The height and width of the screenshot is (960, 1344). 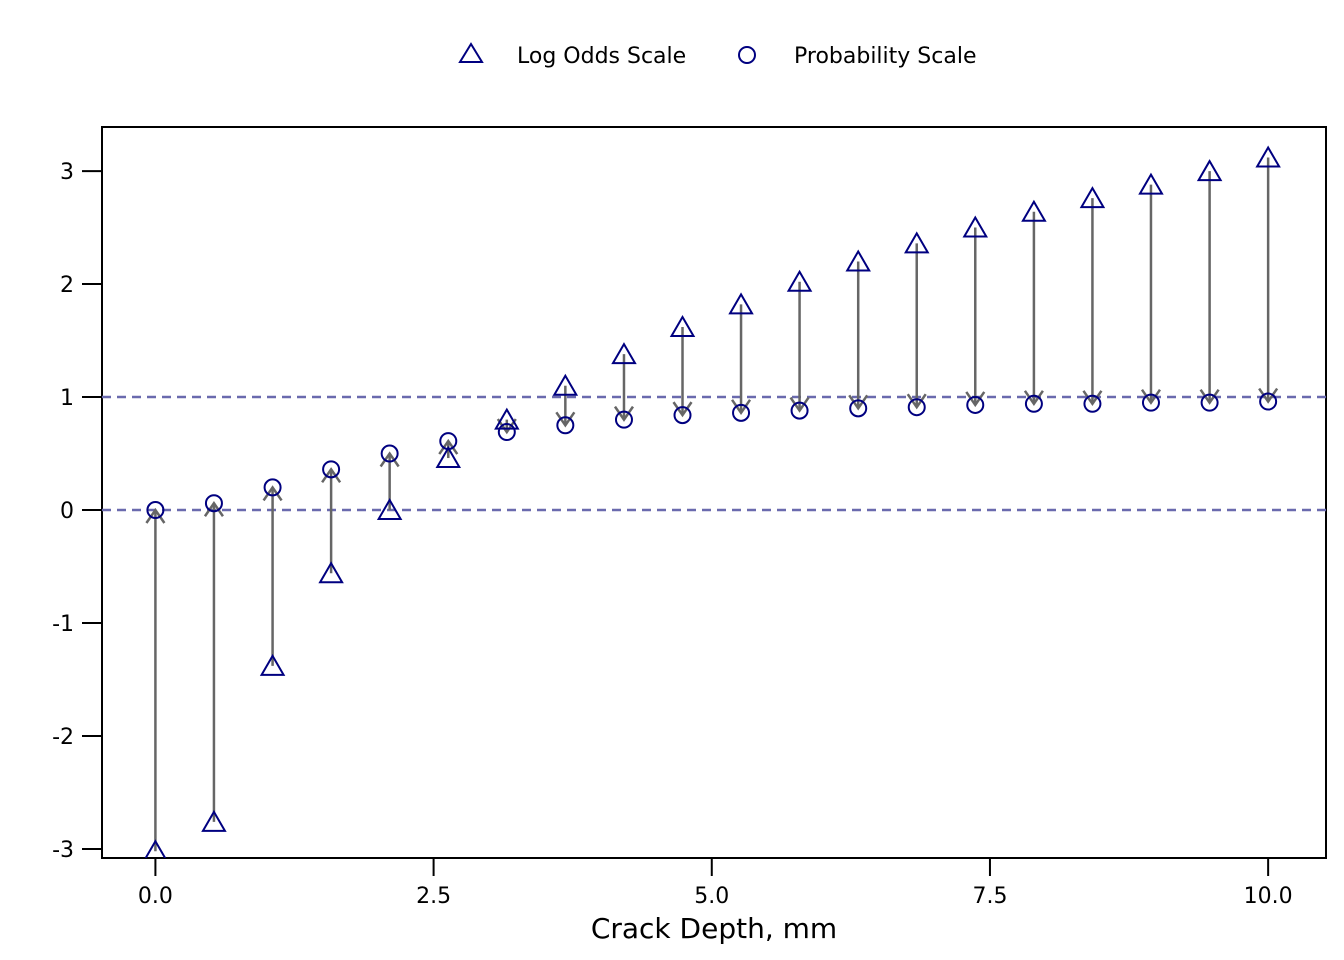 I want to click on y-tick-label: -1, so click(x=63, y=624).